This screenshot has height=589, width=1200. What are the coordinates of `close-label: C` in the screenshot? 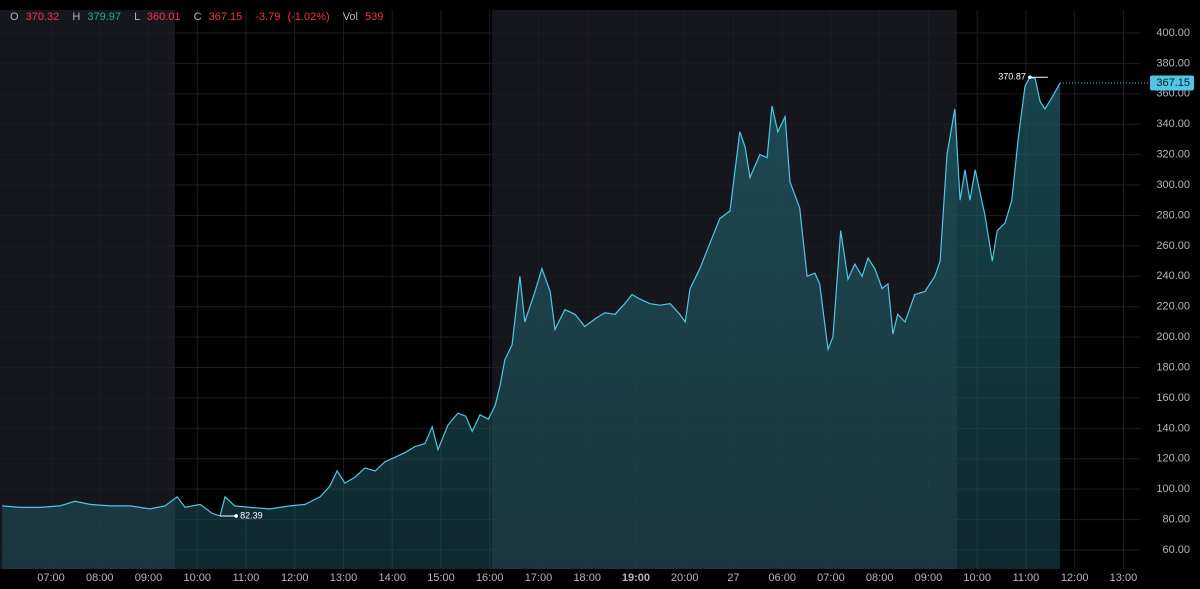 It's located at (198, 17).